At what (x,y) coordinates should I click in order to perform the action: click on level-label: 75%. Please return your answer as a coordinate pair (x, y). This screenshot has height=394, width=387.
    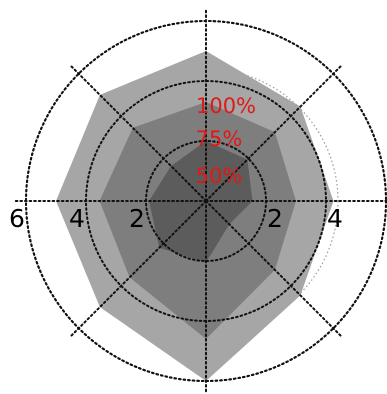
    Looking at the image, I should click on (219, 139).